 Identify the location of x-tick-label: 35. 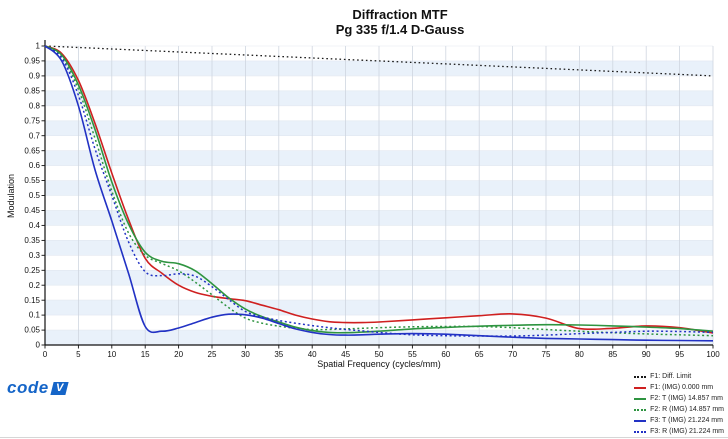
(278, 354).